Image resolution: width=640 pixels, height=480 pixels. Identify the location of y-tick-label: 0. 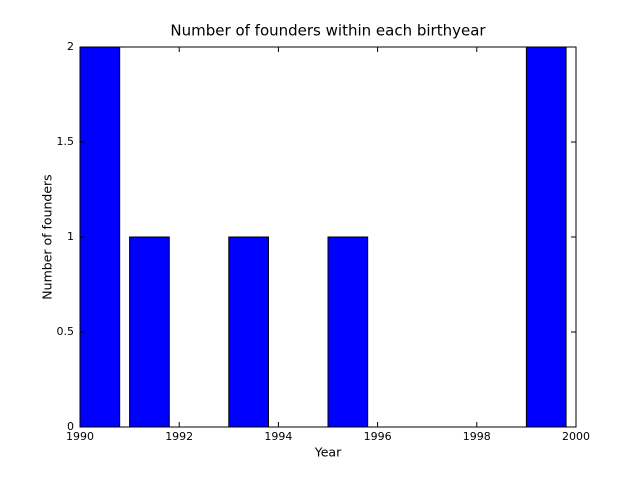
(70, 426).